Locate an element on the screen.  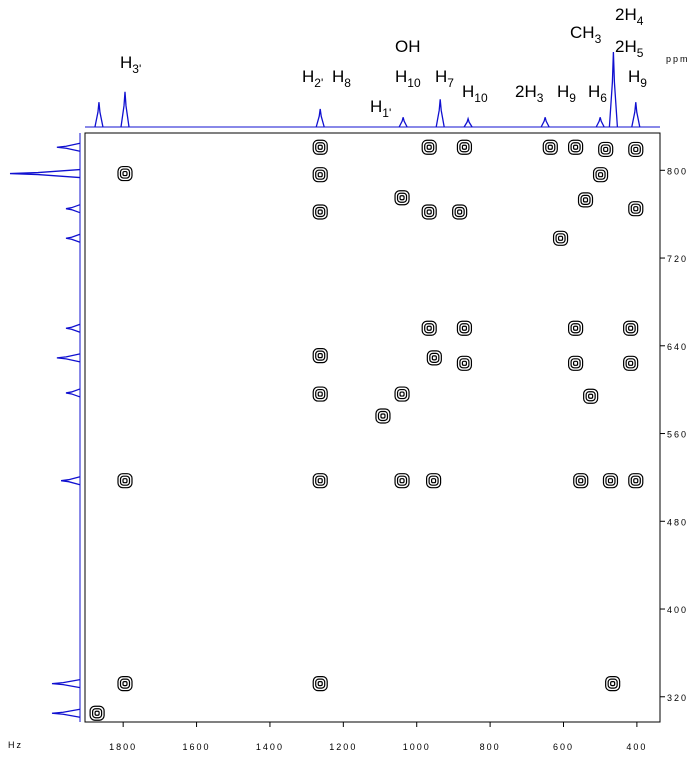
annotation-sub: 8 is located at coordinates (347, 83).